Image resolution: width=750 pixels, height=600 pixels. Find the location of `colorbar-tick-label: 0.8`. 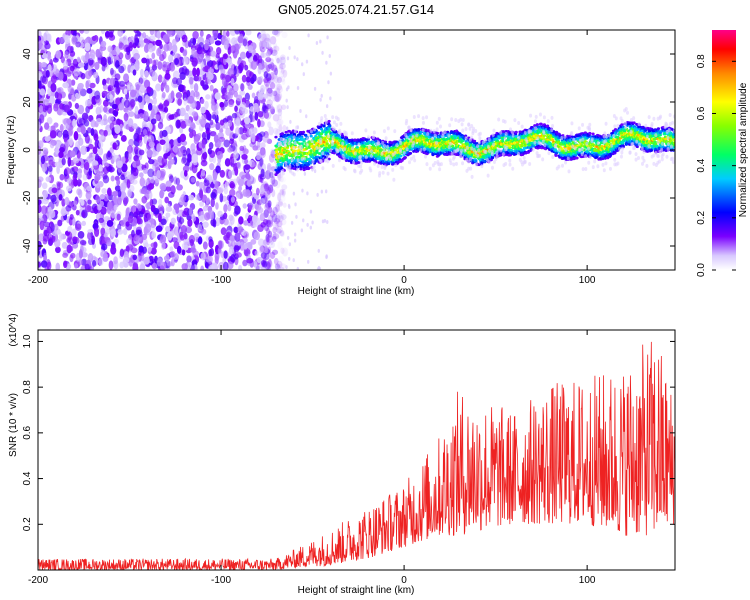

colorbar-tick-label: 0.8 is located at coordinates (701, 61).